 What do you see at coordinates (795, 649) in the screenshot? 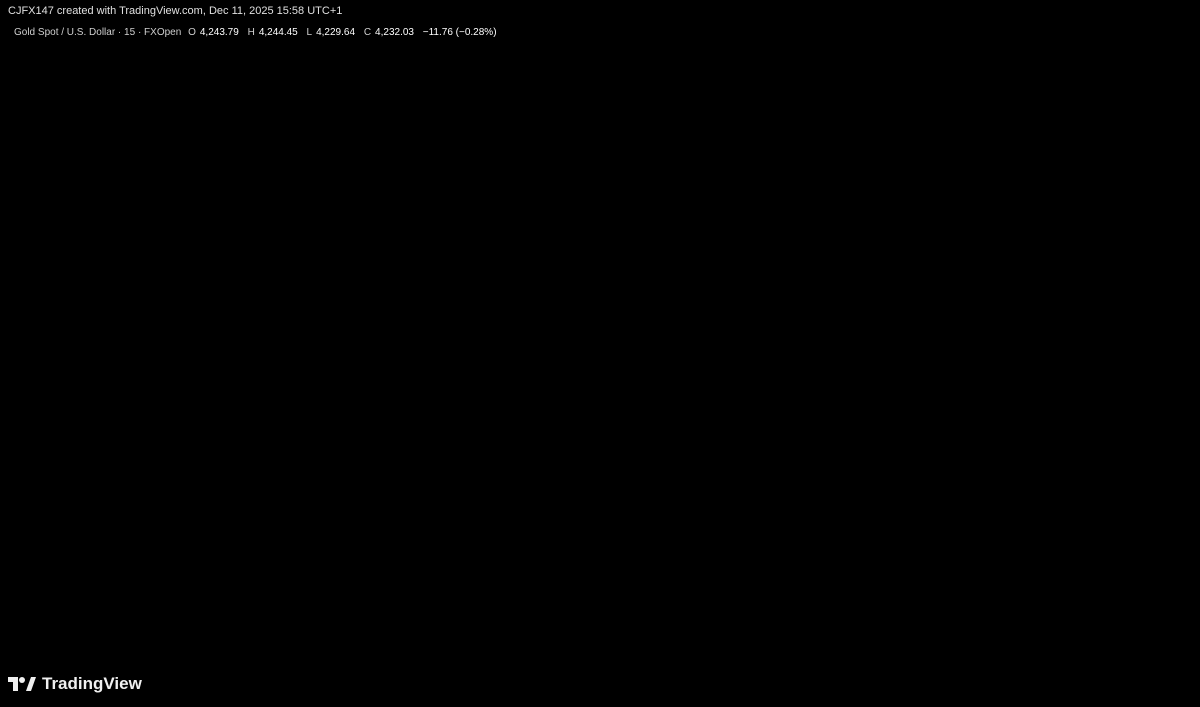
I see `x-tick-label: 11` at bounding box center [795, 649].